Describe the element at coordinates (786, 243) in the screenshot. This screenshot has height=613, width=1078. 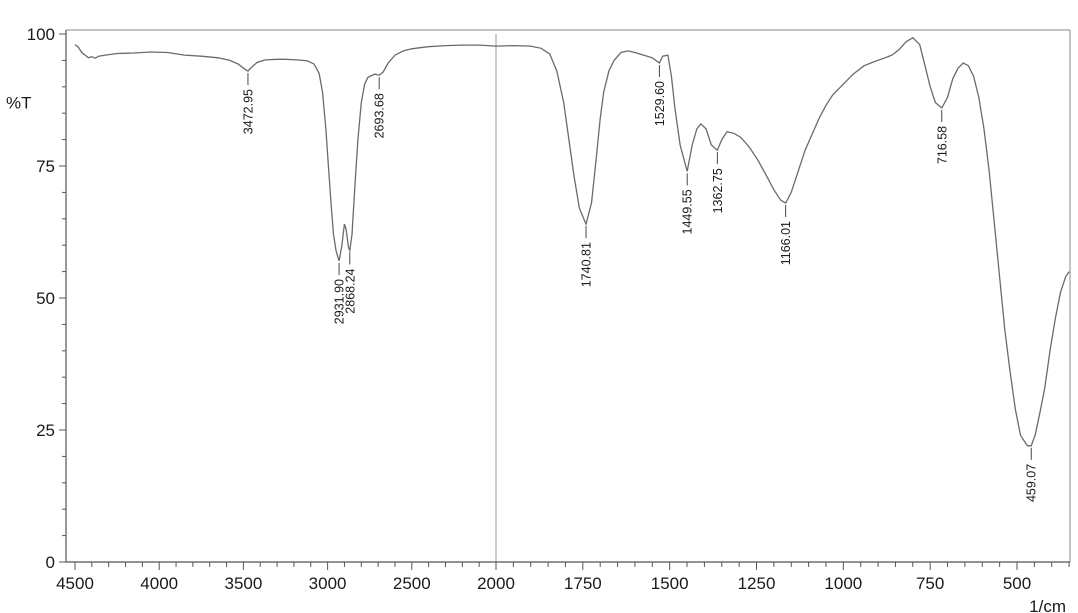
I see `peak-label: 1166.01` at that location.